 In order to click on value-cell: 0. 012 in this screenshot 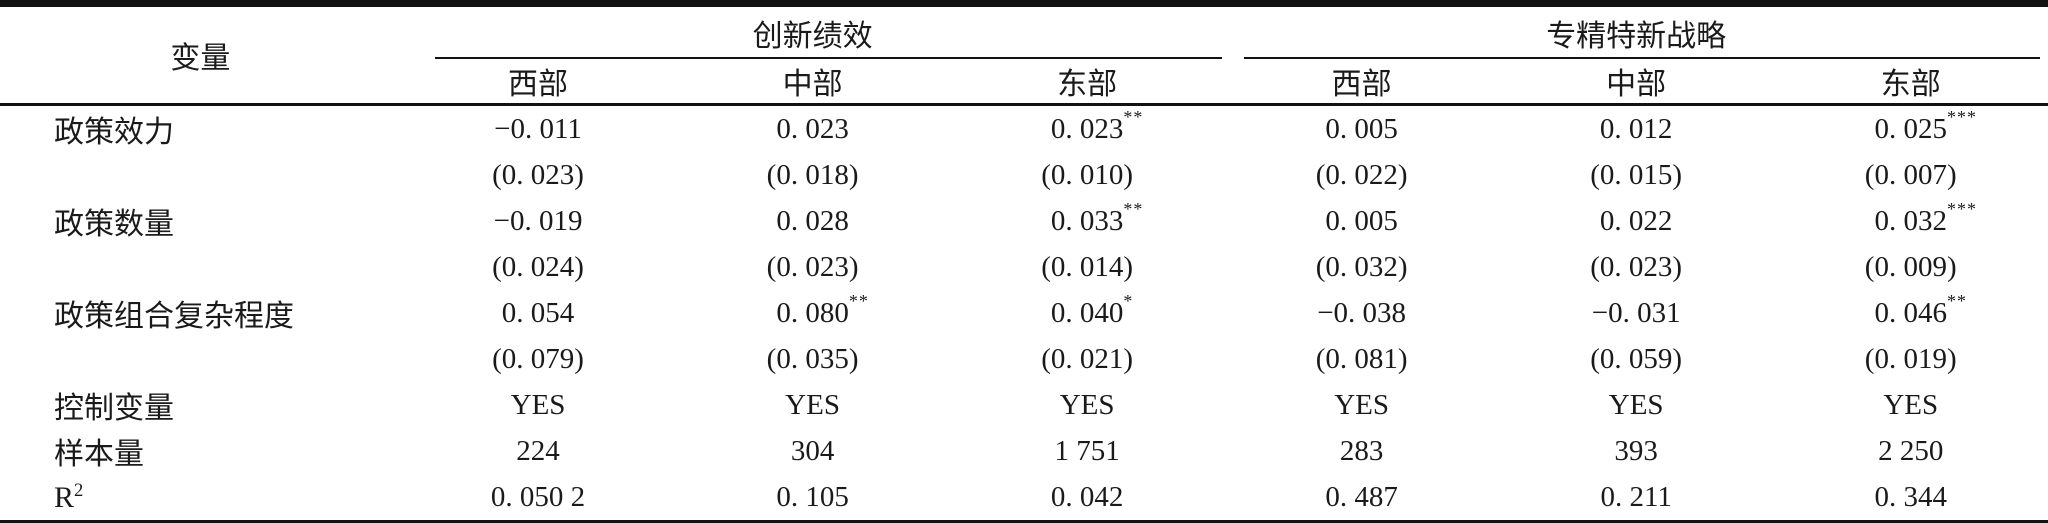, I will do `click(1636, 129)`.